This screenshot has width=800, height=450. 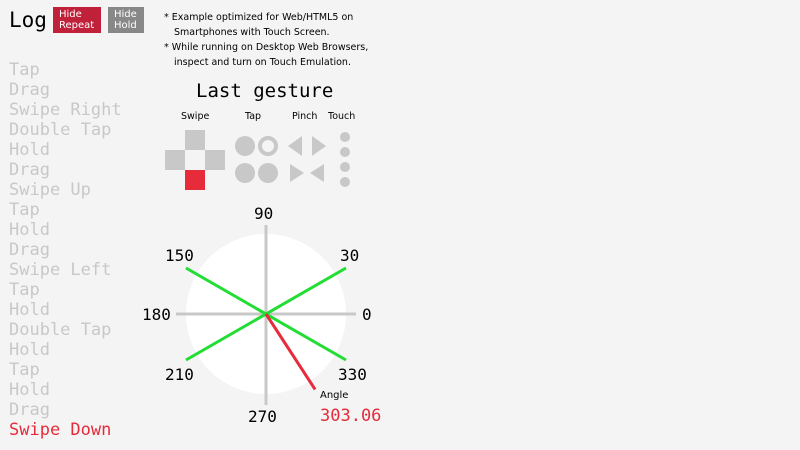 I want to click on pinch-in-left-icon, so click(x=297, y=173).